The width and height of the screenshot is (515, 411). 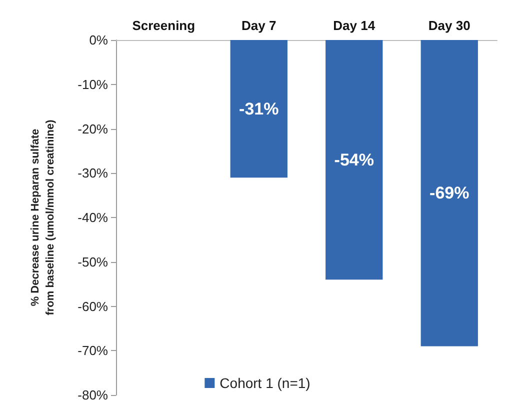 I want to click on y-tick-label: -60%, so click(x=93, y=306).